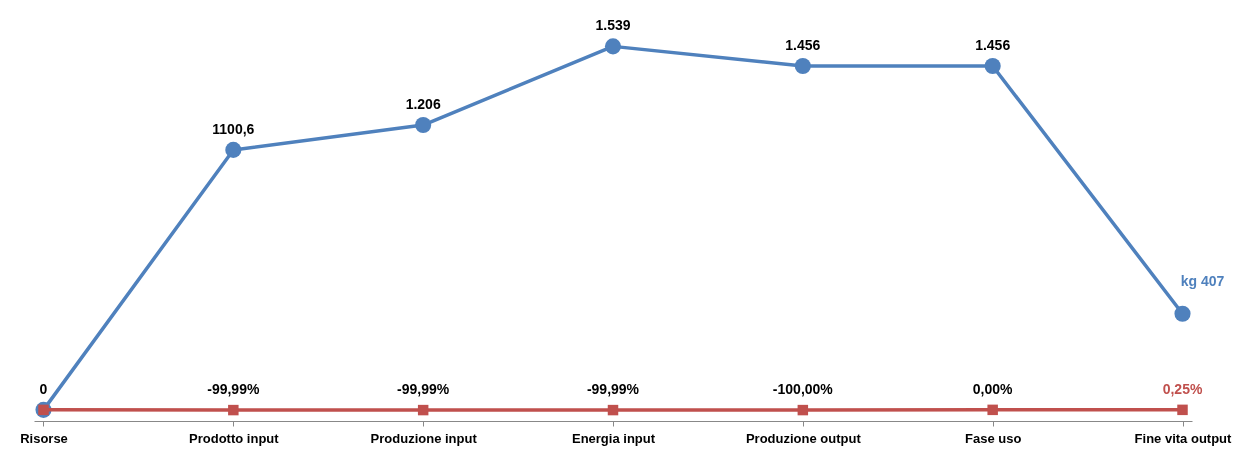 The height and width of the screenshot is (450, 1251). Describe the element at coordinates (423, 104) in the screenshot. I see `data-label: 1.206` at that location.